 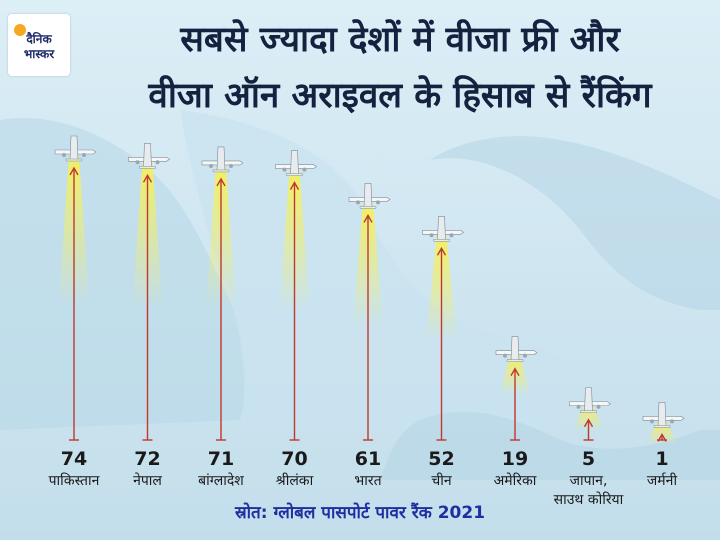 I want to click on value-label: 5, so click(x=588, y=459).